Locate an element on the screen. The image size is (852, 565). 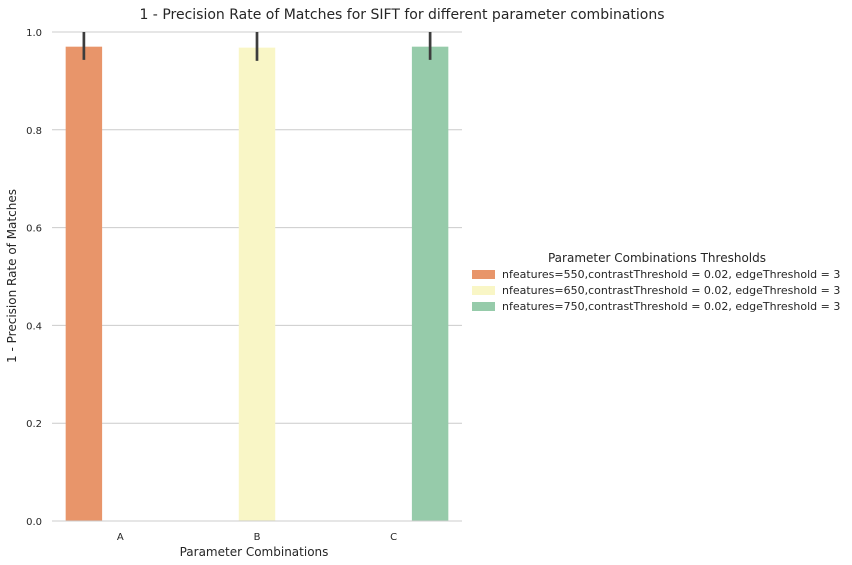
x-tick-label: B is located at coordinates (257, 537).